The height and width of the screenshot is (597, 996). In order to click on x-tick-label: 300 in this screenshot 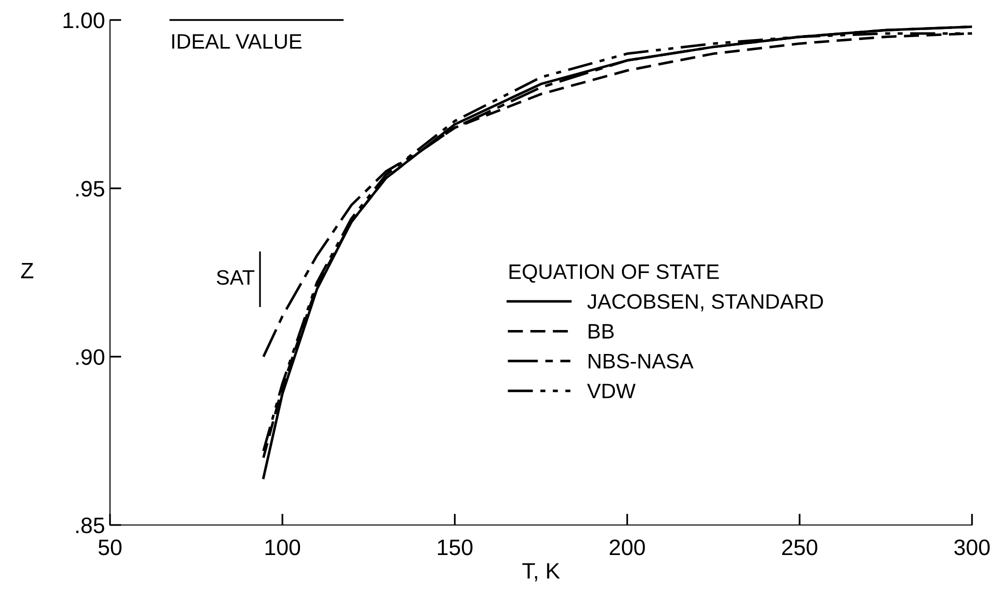, I will do `click(972, 547)`.